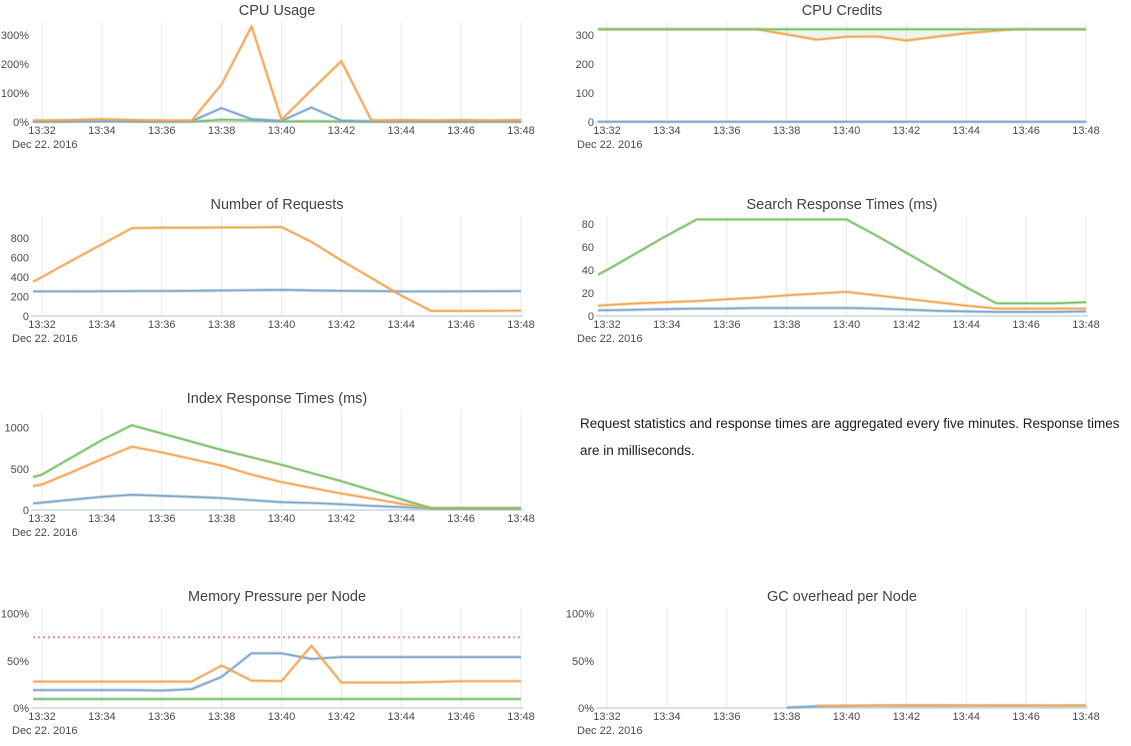 This screenshot has width=1131, height=746. Describe the element at coordinates (20, 239) in the screenshot. I see `y-tick-label: 800` at that location.